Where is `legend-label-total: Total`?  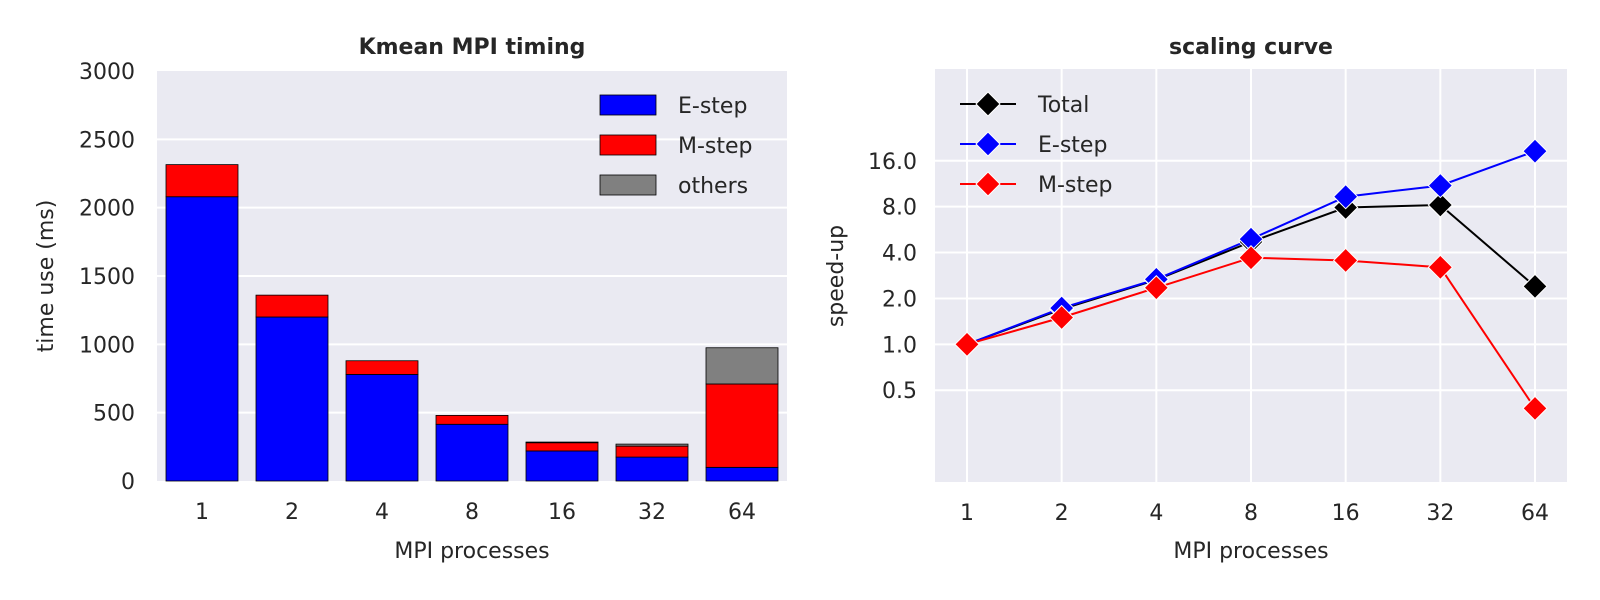 legend-label-total: Total is located at coordinates (1063, 105).